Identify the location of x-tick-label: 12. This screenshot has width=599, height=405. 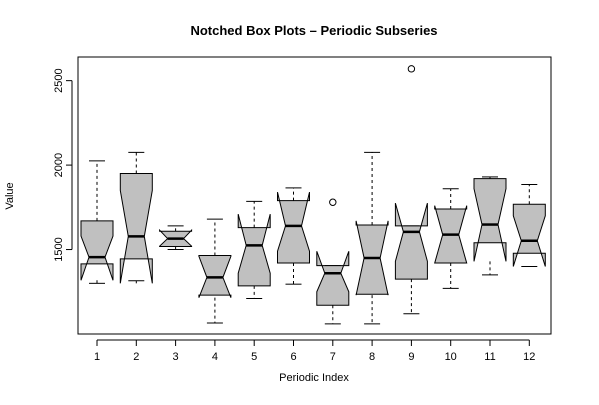
(529, 357).